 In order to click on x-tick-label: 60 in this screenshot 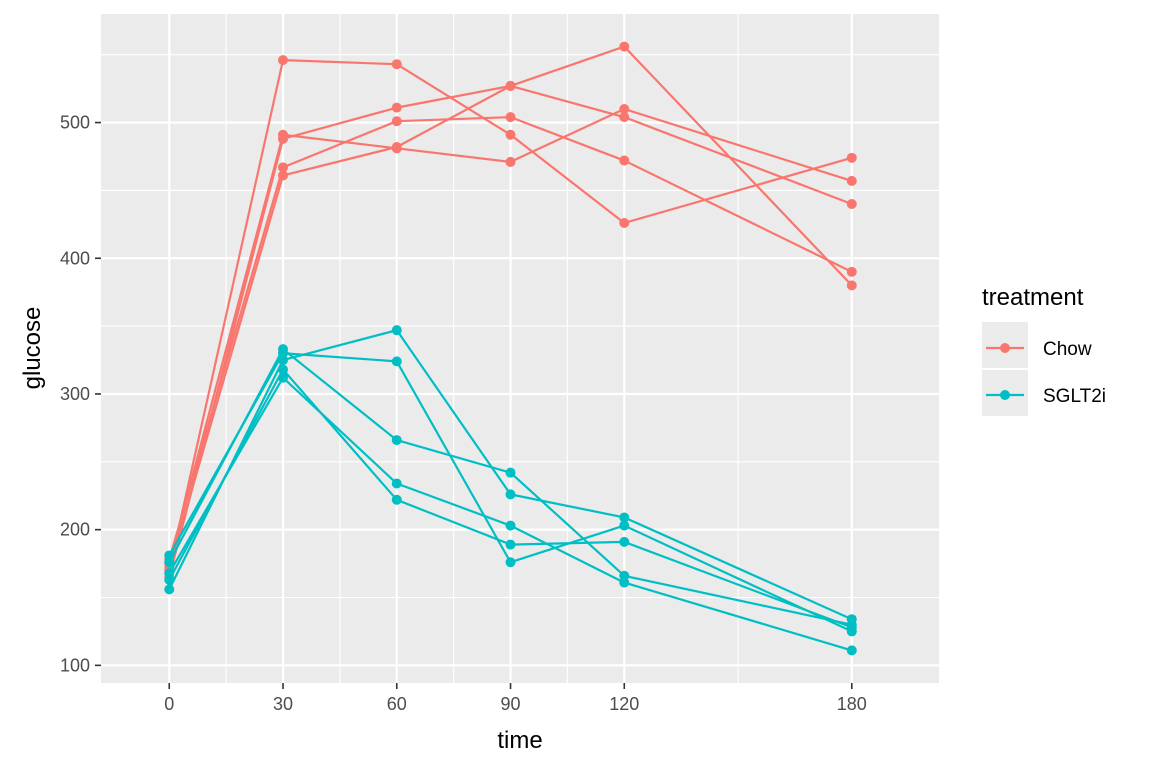, I will do `click(397, 704)`.